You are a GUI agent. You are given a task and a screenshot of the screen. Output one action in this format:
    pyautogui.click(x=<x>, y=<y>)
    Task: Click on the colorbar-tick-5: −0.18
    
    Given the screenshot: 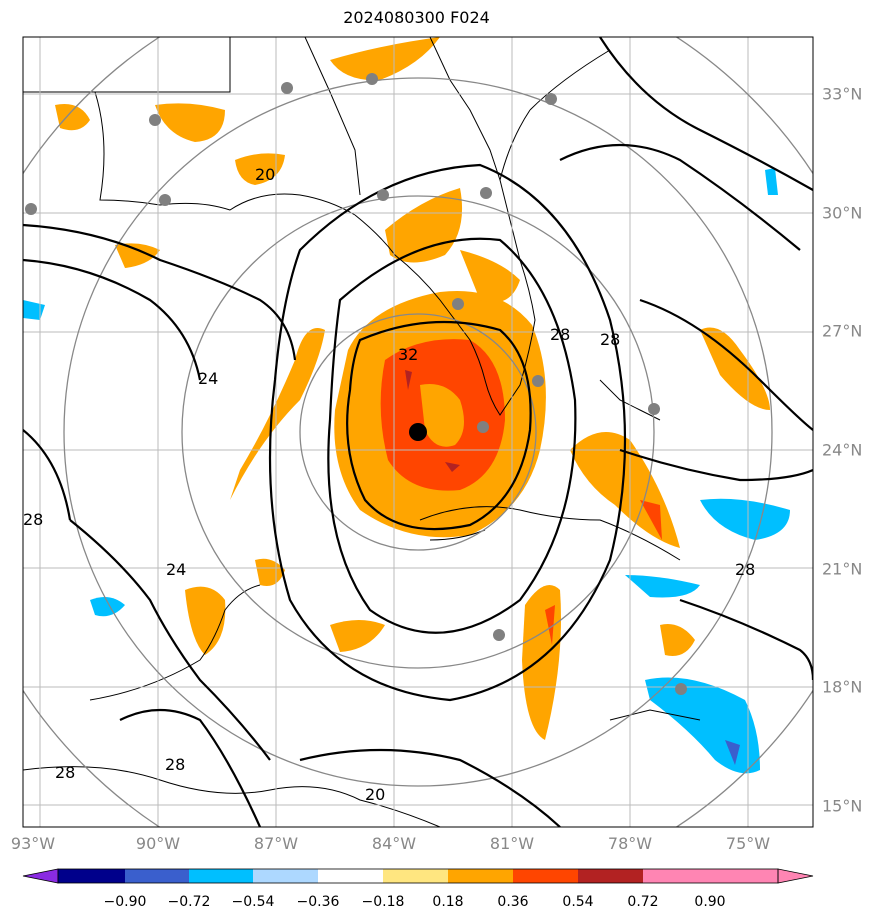 What is the action you would take?
    pyautogui.click(x=383, y=902)
    